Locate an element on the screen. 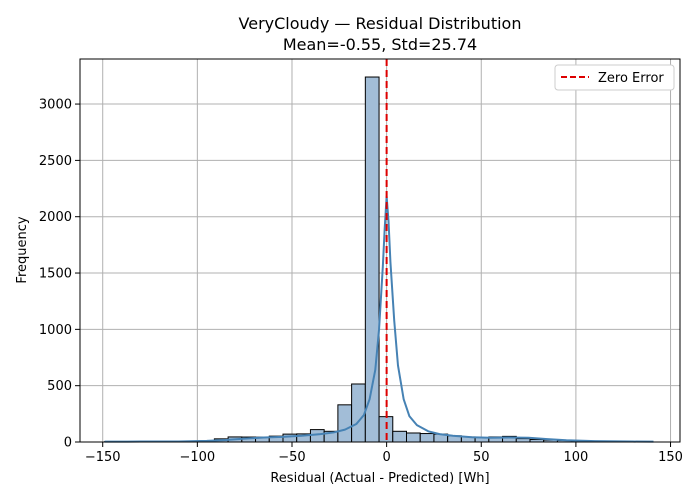 Image resolution: width=700 pixels, height=500 pixels. y-axis-ticks: 0 500 1000 1500 2000 2500 3000 is located at coordinates (59, 274).